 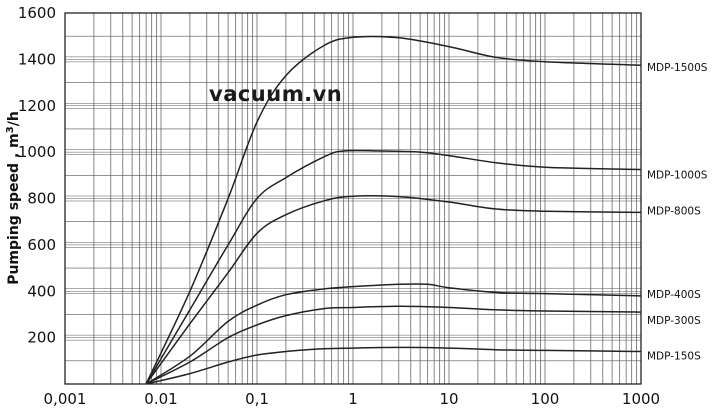 I want to click on series-label-mdp-300s: MDP-300S, so click(x=674, y=321).